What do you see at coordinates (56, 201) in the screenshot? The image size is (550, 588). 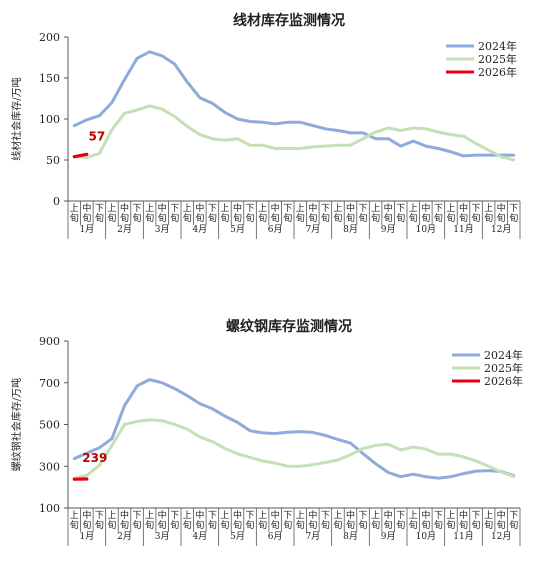 I see `y-tick-label: 0` at bounding box center [56, 201].